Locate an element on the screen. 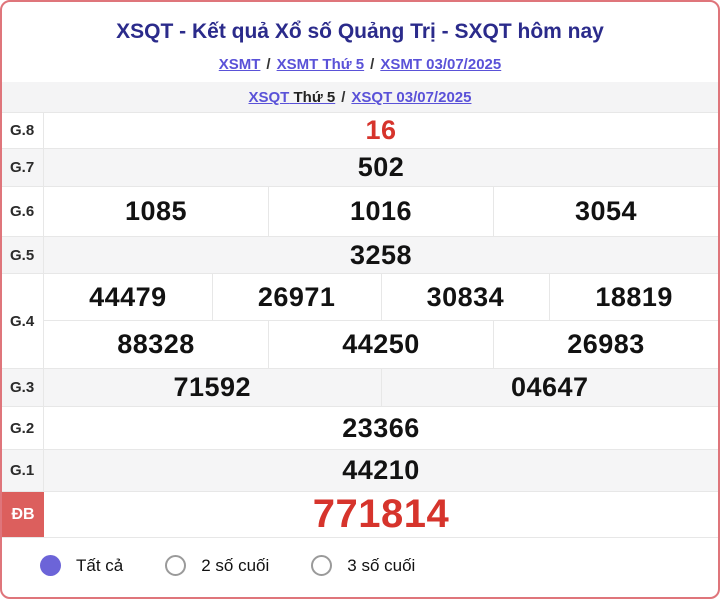 The width and height of the screenshot is (720, 599). display-filters: Tất cả 2 số cuối 3 số cuối is located at coordinates (360, 557).